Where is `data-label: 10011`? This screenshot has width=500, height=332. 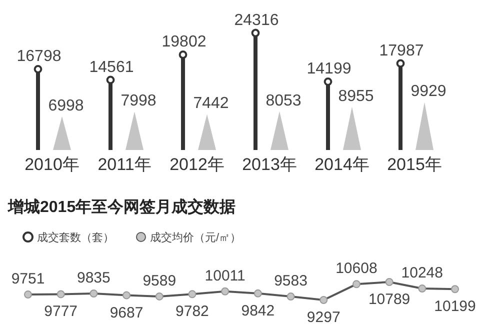 data-label: 10011 is located at coordinates (225, 275).